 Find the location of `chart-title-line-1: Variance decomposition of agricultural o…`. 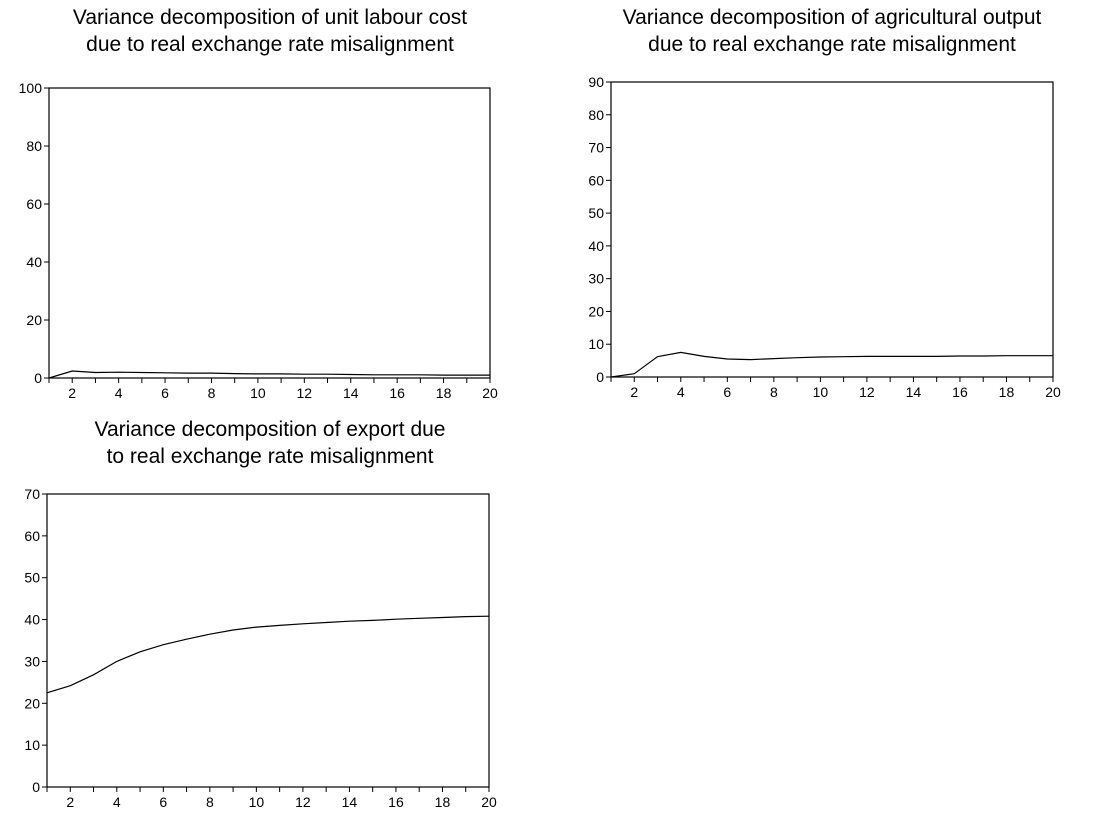

chart-title-line-1: Variance decomposition of agricultural o… is located at coordinates (832, 17).